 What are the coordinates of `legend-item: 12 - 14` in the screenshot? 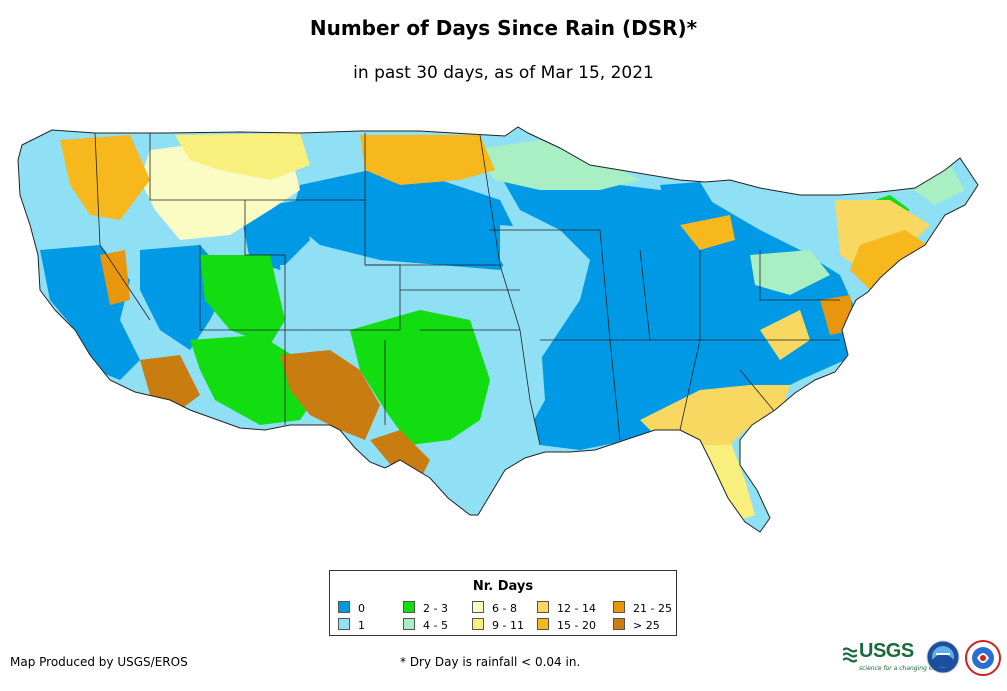 It's located at (566, 608).